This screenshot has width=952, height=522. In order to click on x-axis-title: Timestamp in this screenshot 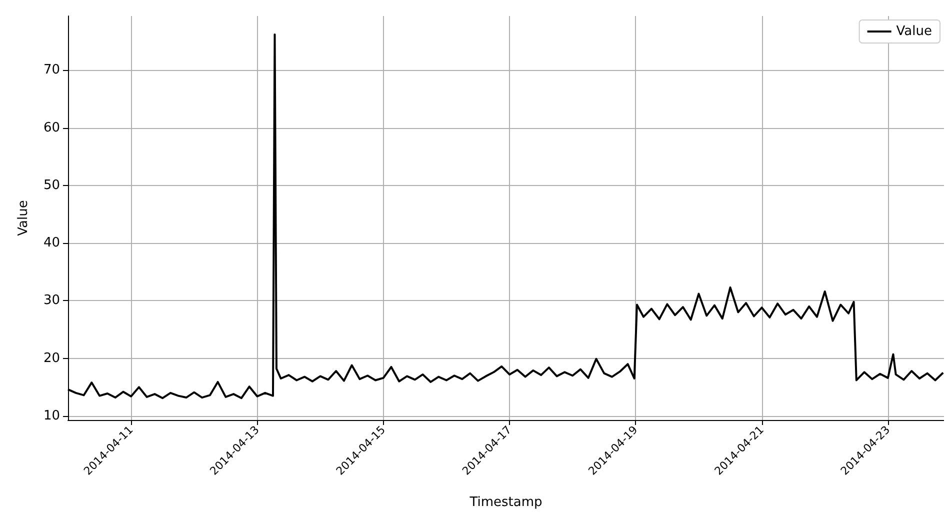, I will do `click(505, 502)`.